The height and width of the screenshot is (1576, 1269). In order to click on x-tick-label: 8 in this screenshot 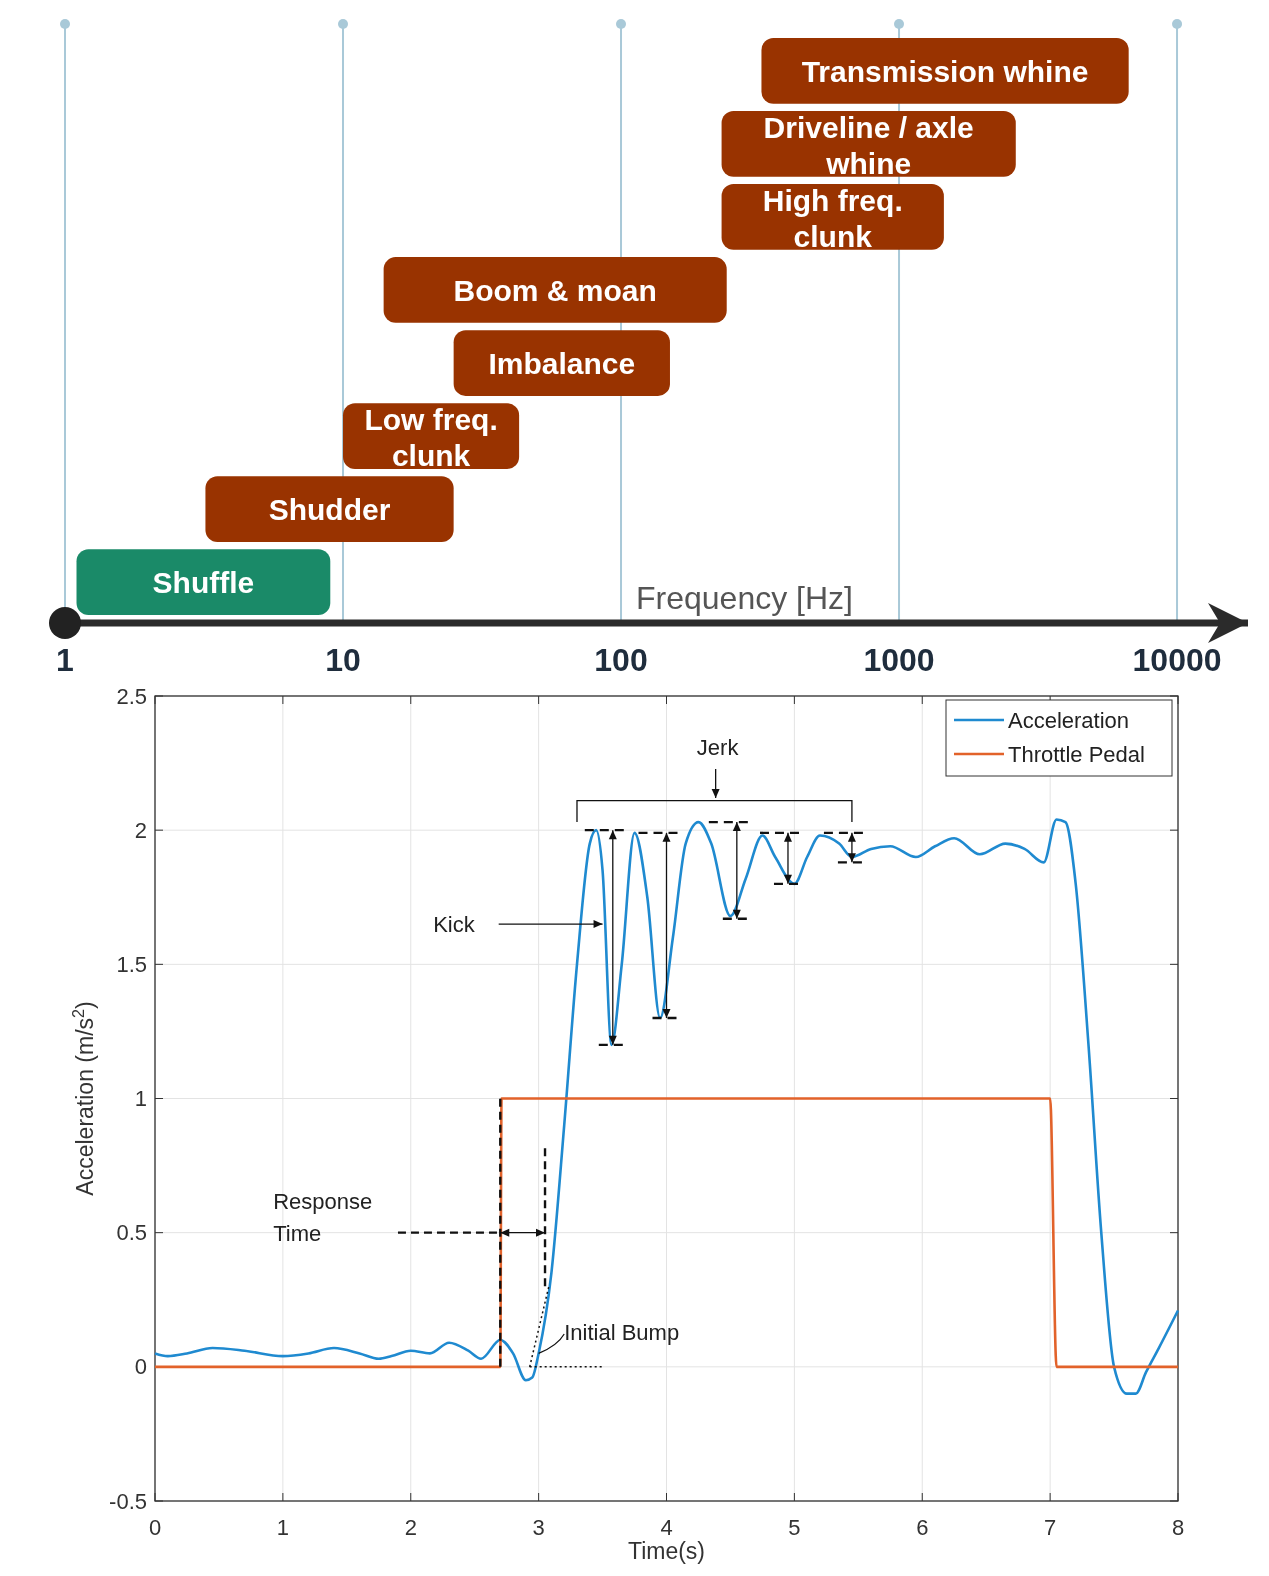, I will do `click(1178, 1527)`.